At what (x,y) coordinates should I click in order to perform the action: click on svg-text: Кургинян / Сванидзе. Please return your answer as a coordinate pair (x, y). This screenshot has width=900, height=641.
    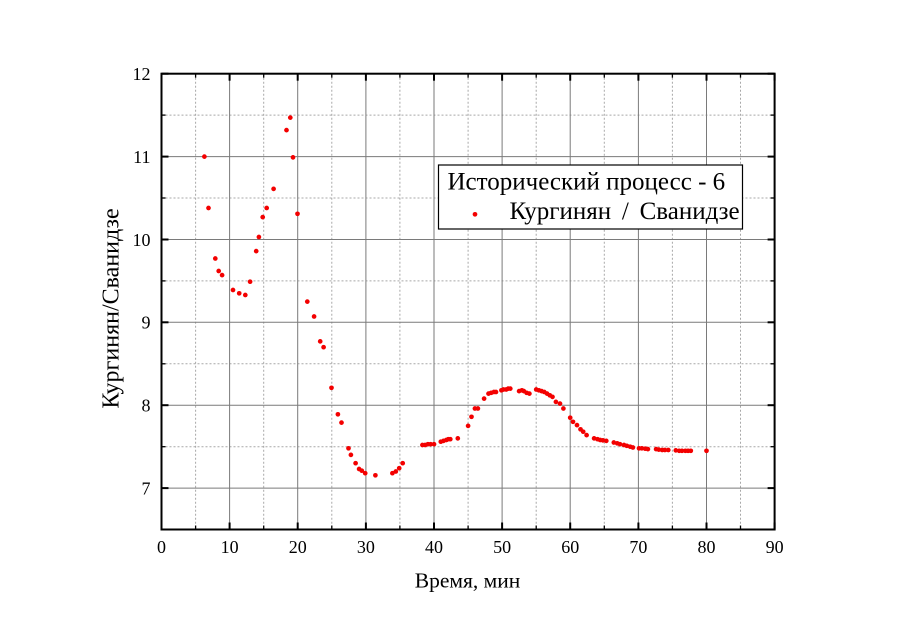
    Looking at the image, I should click on (625, 211).